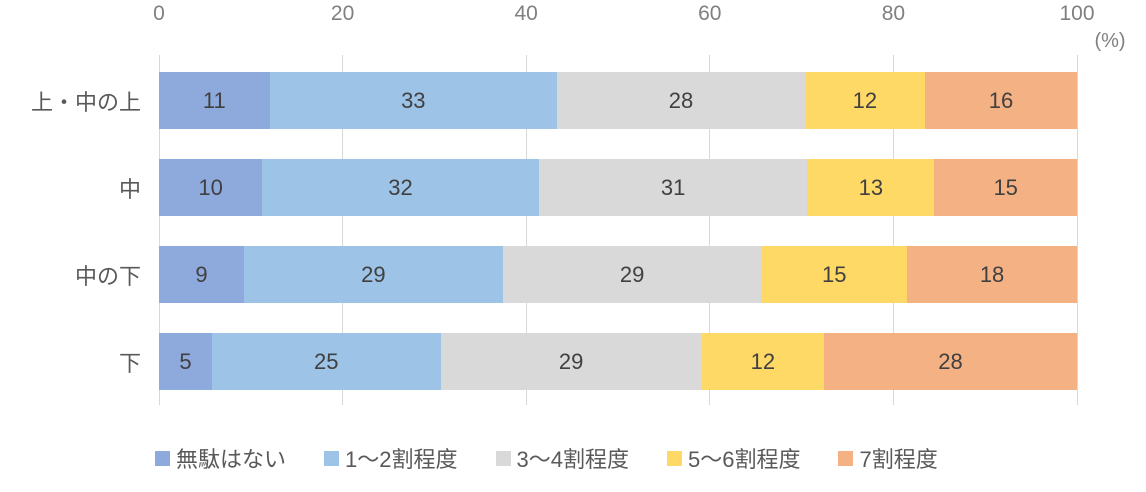 This screenshot has width=1146, height=492. I want to click on bar-segment: 33, so click(413, 100).